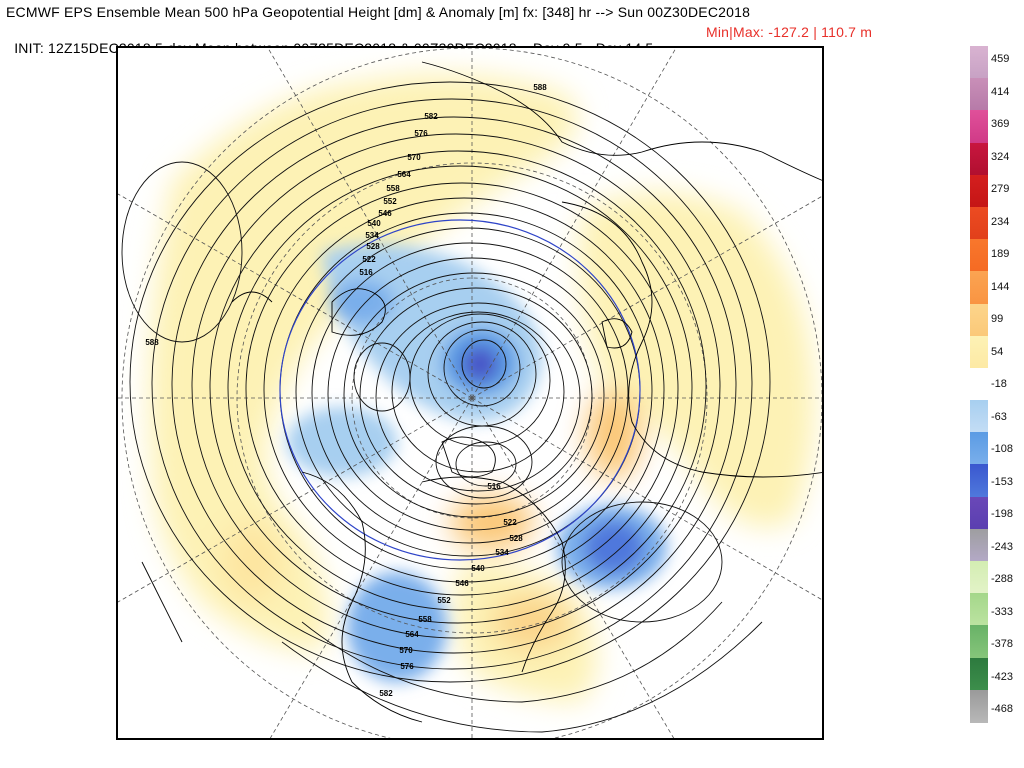  I want to click on colorbar-tick-label: 324, so click(1000, 156).